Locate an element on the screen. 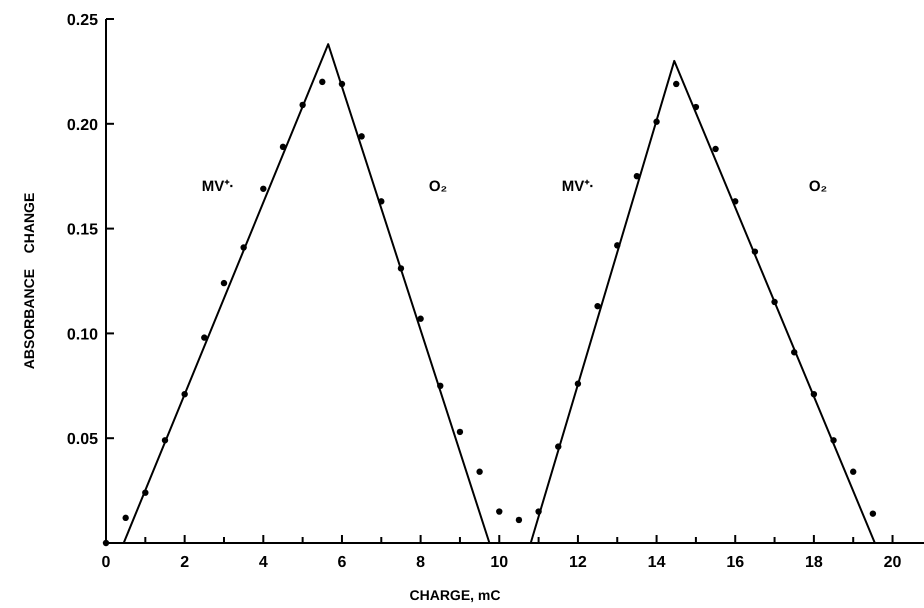 The width and height of the screenshot is (924, 608). x-tick-label: 8 is located at coordinates (421, 562).